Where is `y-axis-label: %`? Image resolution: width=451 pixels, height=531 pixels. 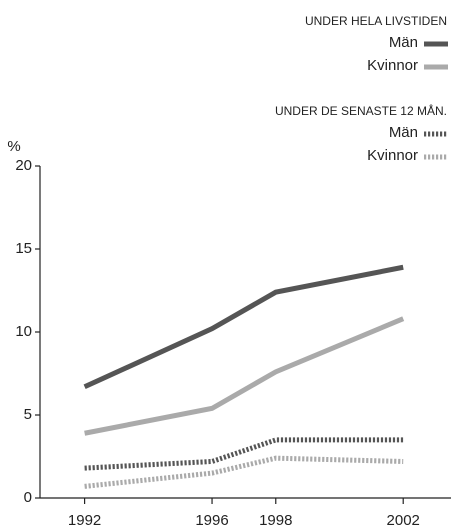
y-axis-label: % is located at coordinates (13, 146).